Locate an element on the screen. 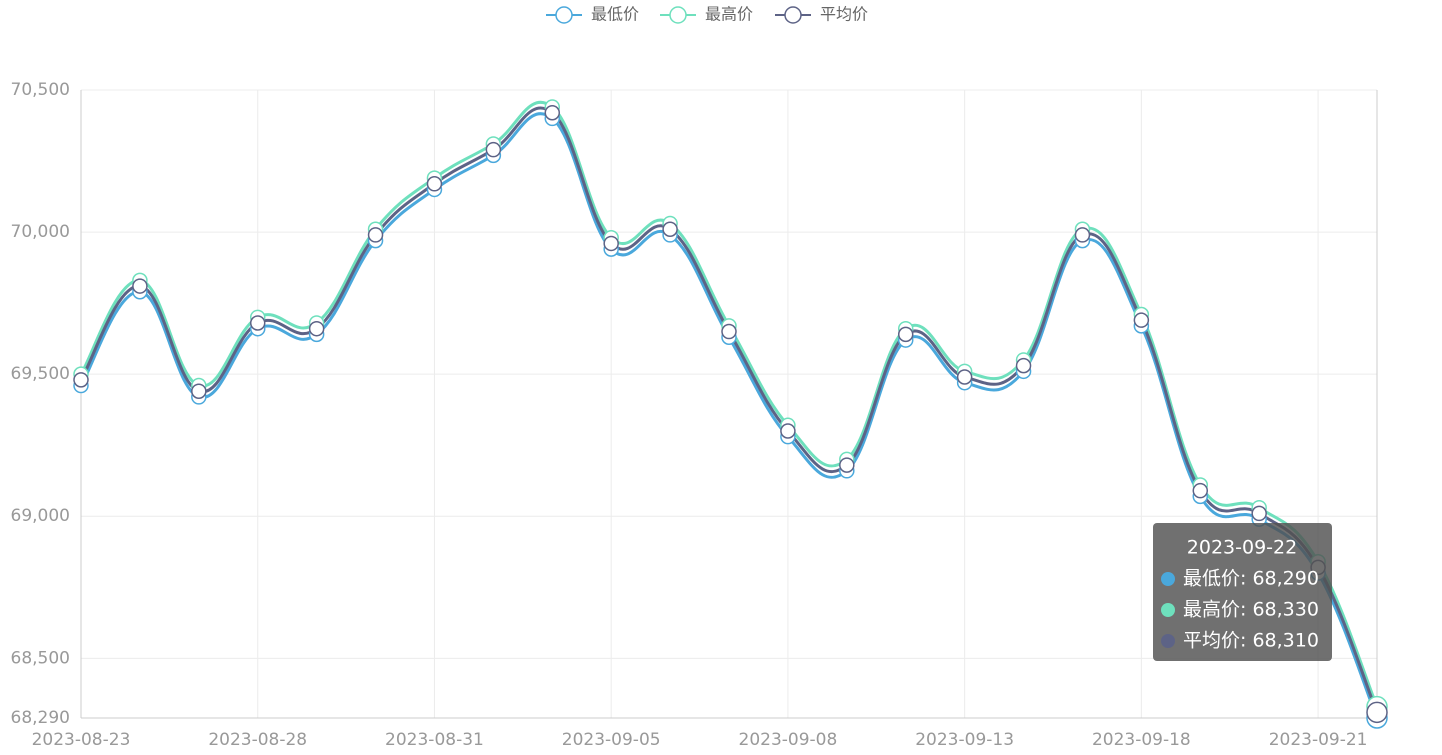 This screenshot has width=1442, height=755. tooltip-title: 2023-09-22 is located at coordinates (1242, 548).